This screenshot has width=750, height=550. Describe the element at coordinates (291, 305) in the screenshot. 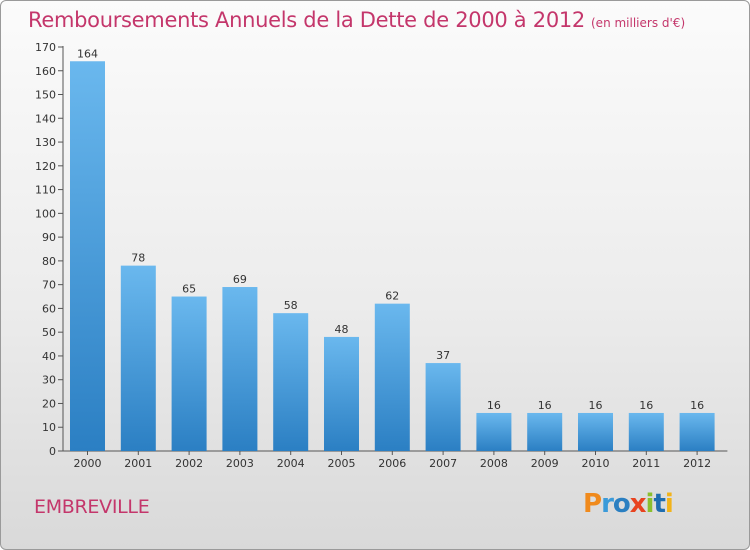

I see `bar-value-label: 58` at that location.